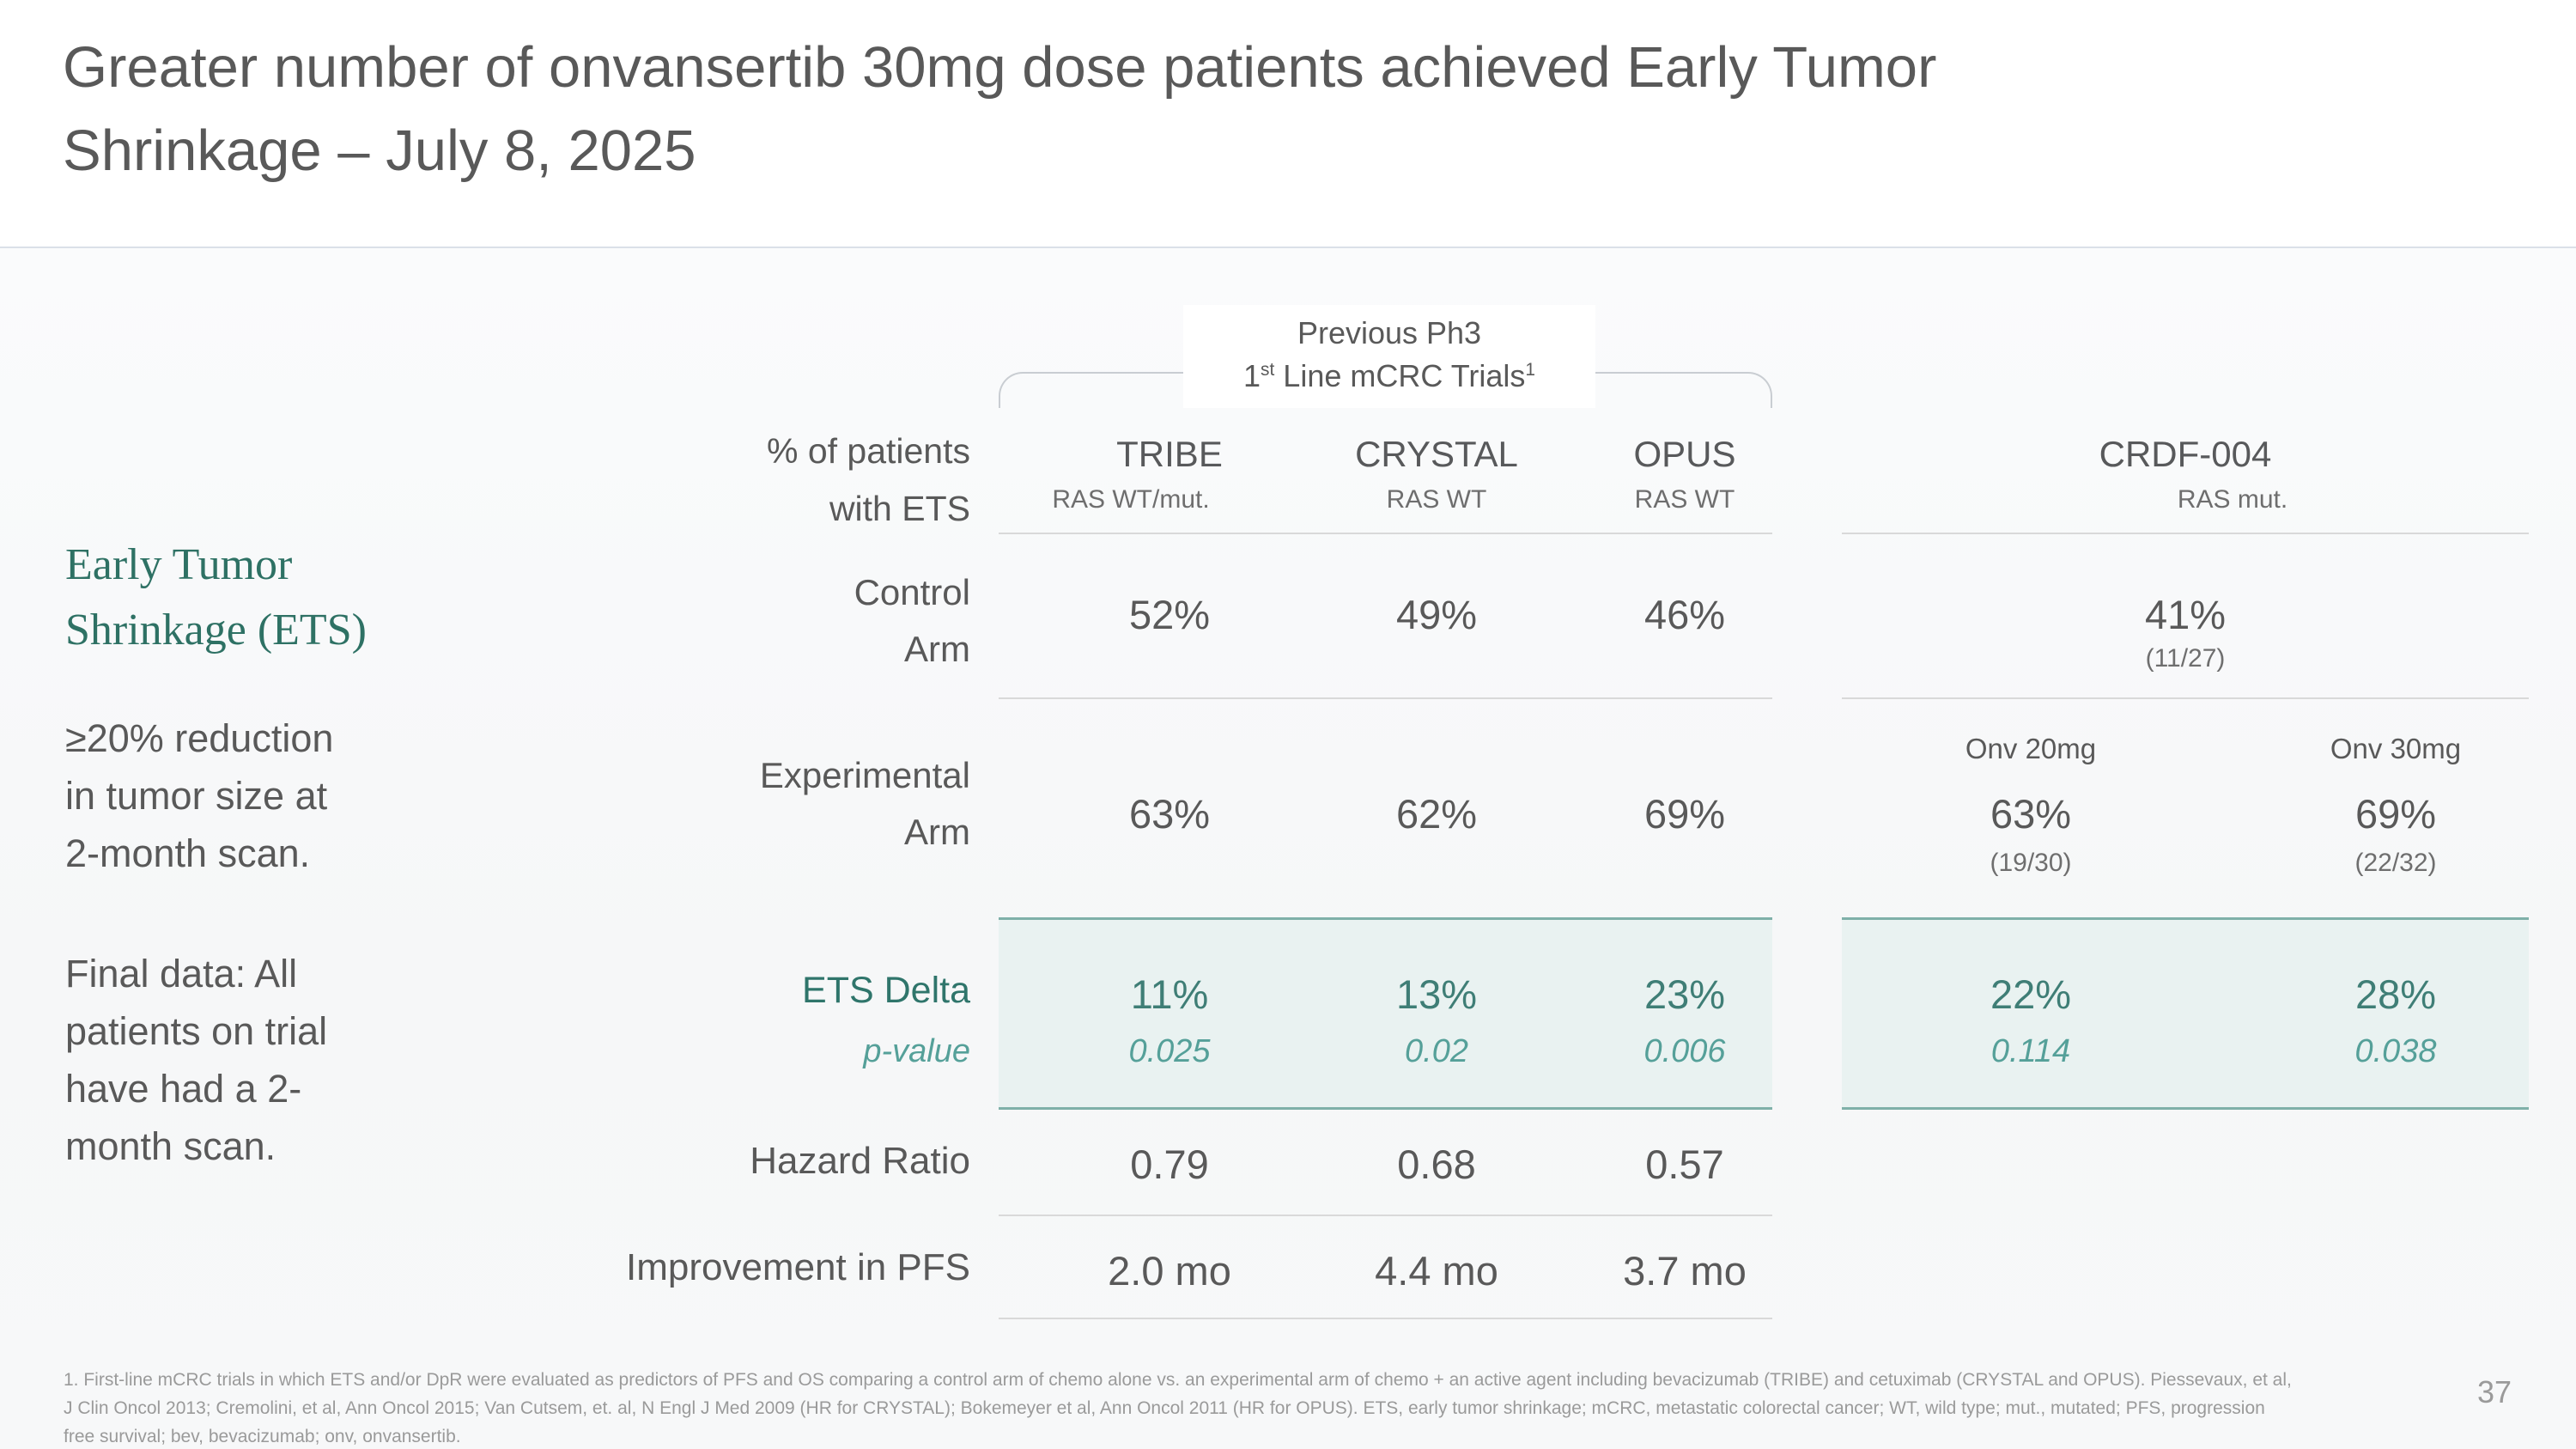 Image resolution: width=2576 pixels, height=1449 pixels. Describe the element at coordinates (886, 991) in the screenshot. I see `row-label-ets-delta: ETS Delta` at that location.